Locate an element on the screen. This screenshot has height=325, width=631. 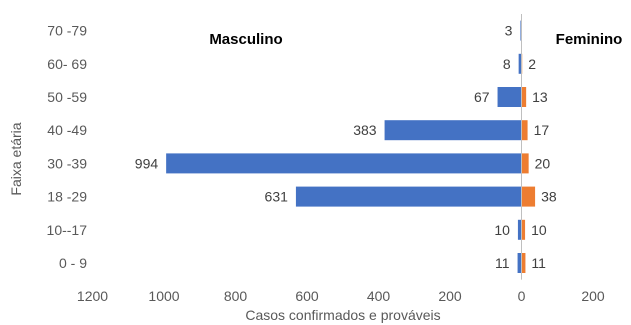
category-label-18-29: 18 -29 is located at coordinates (67, 197).